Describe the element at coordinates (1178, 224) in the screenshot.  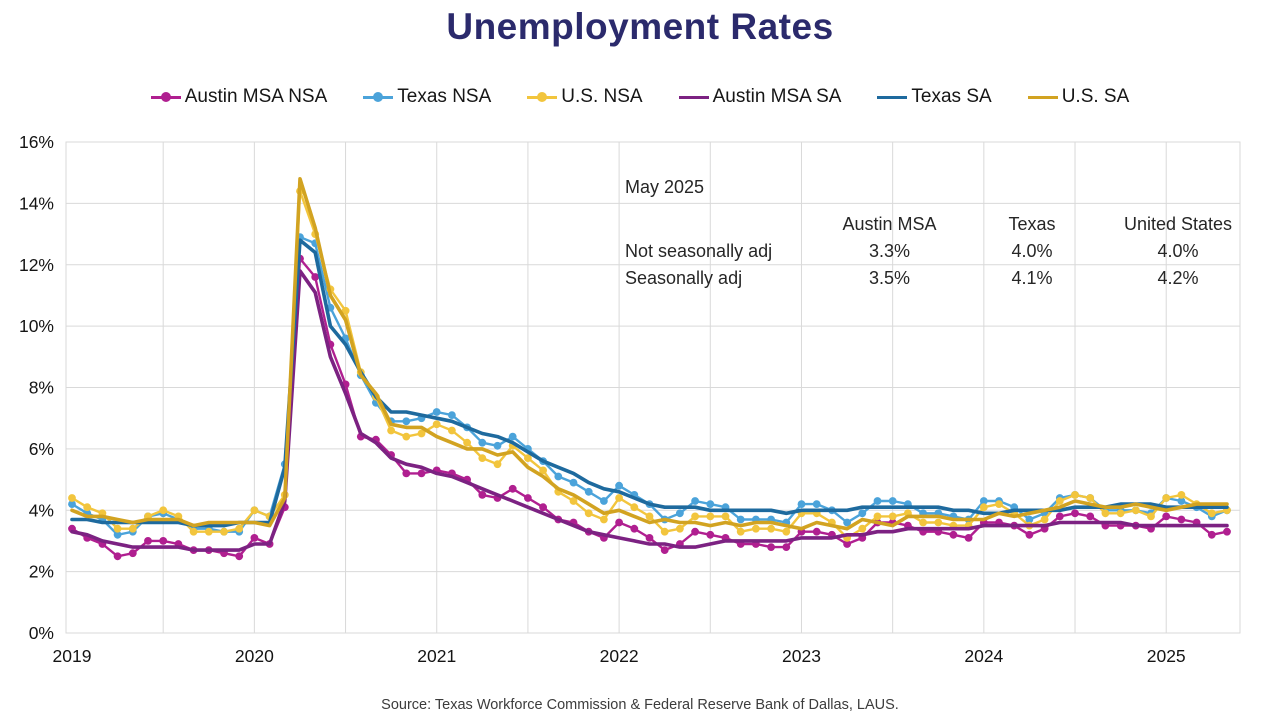
I see `column-header-us: United States` at that location.